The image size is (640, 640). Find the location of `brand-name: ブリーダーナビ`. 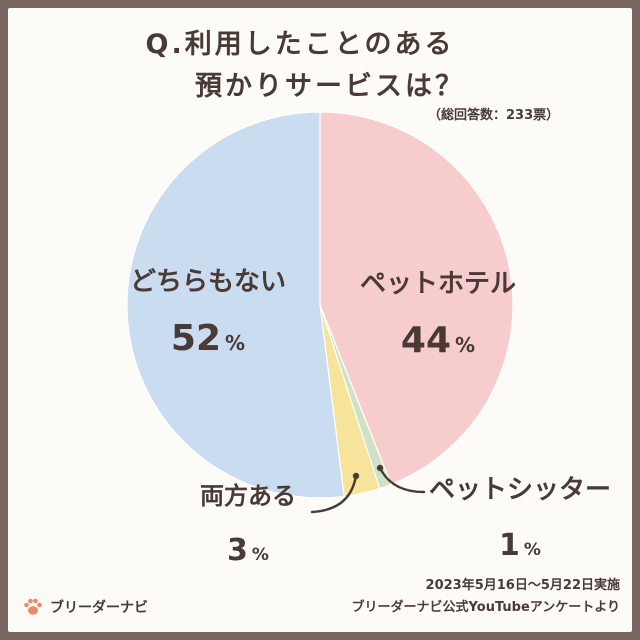

brand-name: ブリーダーナビ is located at coordinates (99, 608).